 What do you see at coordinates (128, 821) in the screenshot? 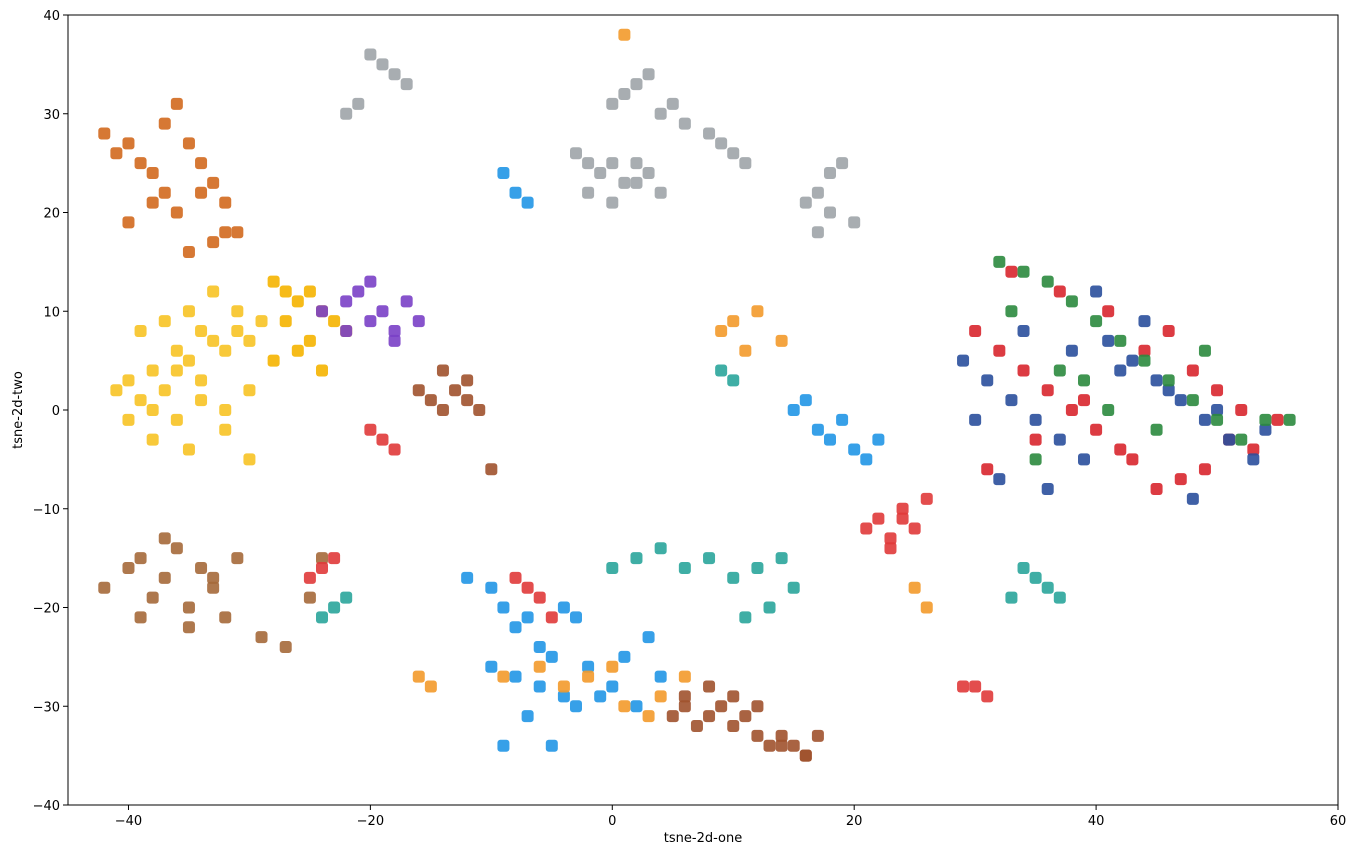
I see `x-tick-label: −40` at bounding box center [128, 821].